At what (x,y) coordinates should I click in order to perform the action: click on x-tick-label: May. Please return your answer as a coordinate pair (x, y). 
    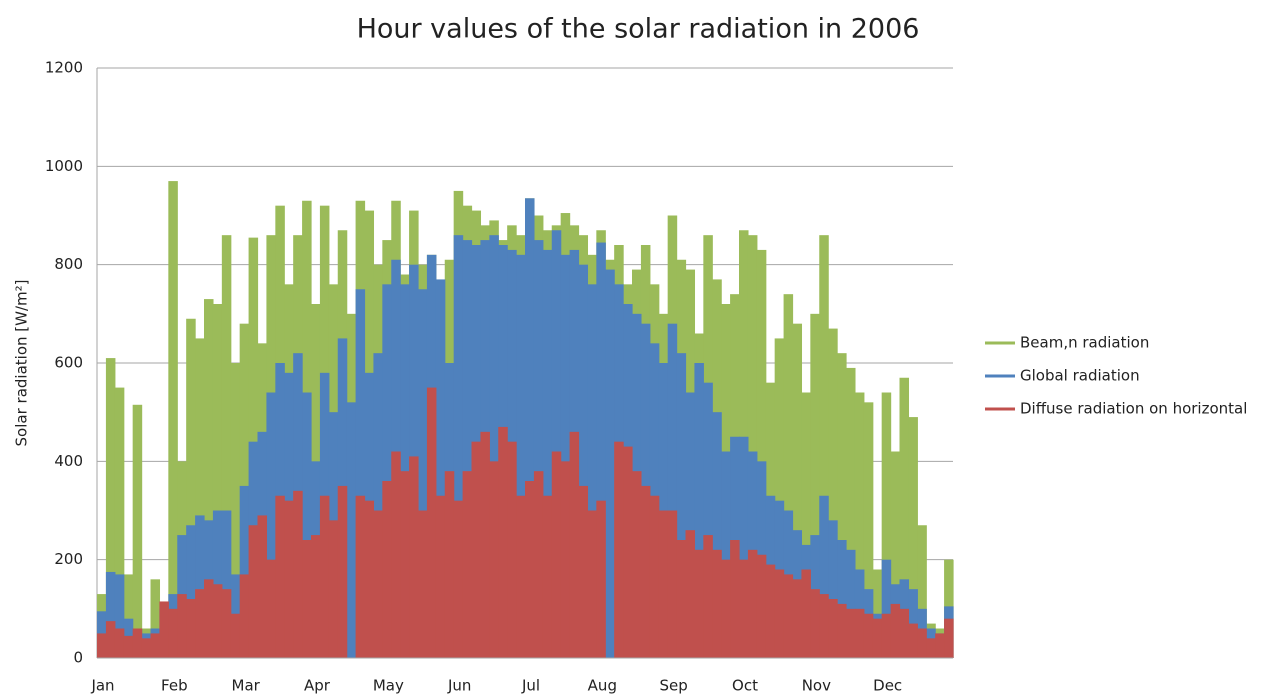
    Looking at the image, I should click on (388, 686).